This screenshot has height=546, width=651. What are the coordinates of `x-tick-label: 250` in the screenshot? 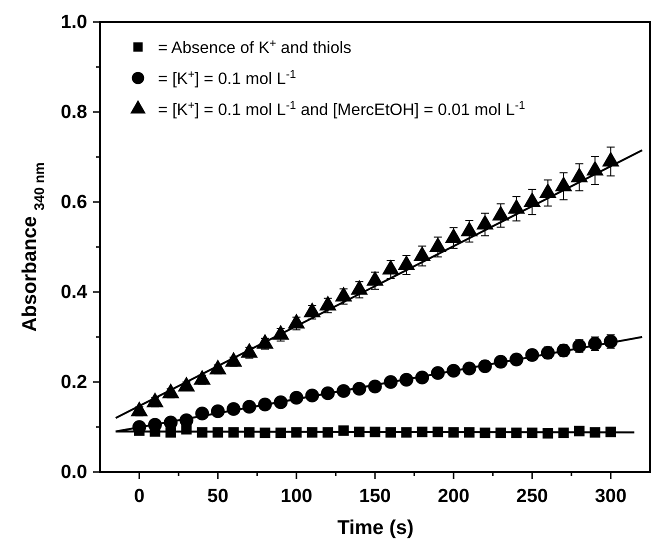 It's located at (532, 496).